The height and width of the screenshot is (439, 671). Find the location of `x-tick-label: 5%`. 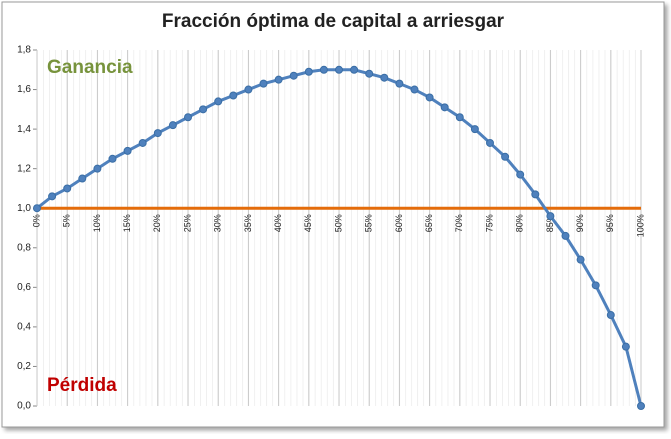

x-tick-label: 5% is located at coordinates (67, 220).